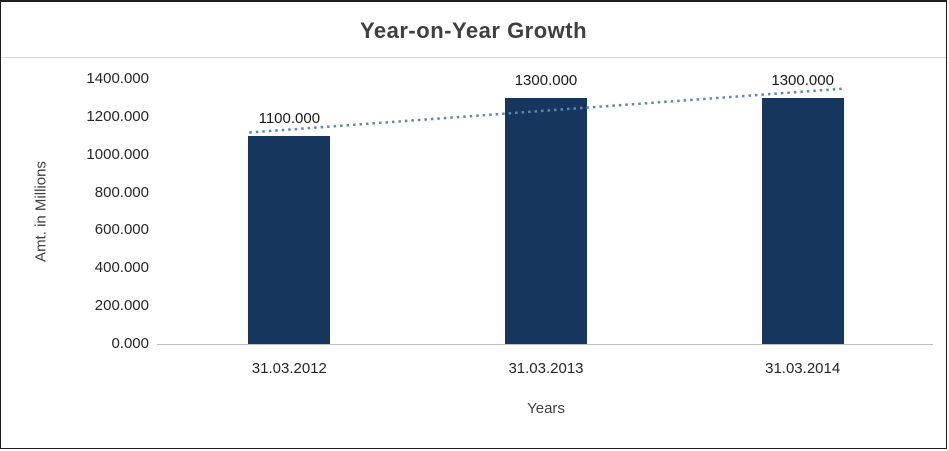  Describe the element at coordinates (117, 78) in the screenshot. I see `y-tick-label: 1400.000` at that location.